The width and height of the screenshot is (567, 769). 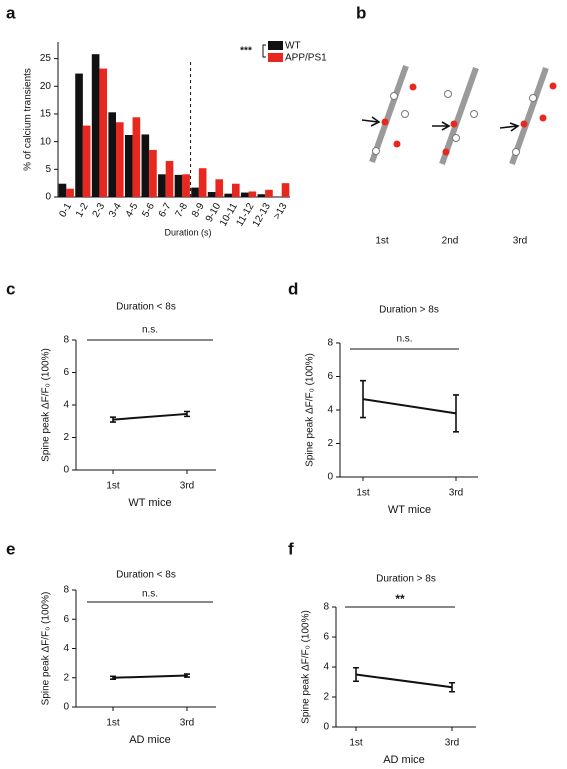 What do you see at coordinates (46, 141) in the screenshot?
I see `y-tick-label: 10` at bounding box center [46, 141].